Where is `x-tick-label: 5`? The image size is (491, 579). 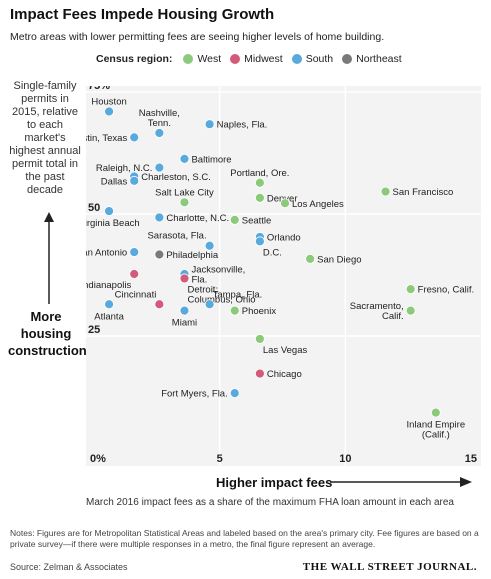
x-tick-label: 5 is located at coordinates (220, 459).